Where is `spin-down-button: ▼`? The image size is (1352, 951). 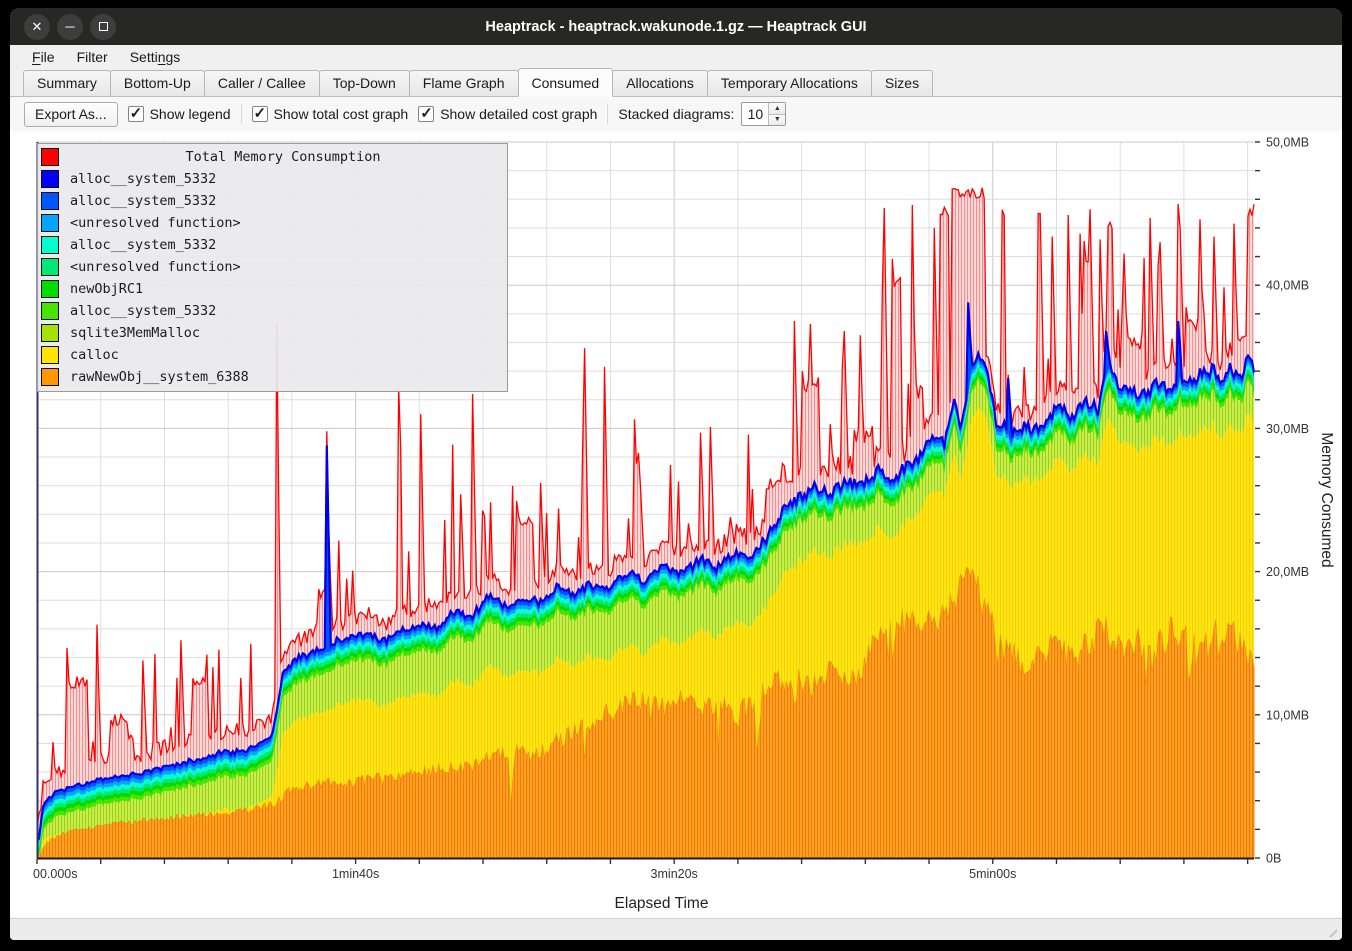 spin-down-button: ▼ is located at coordinates (777, 119).